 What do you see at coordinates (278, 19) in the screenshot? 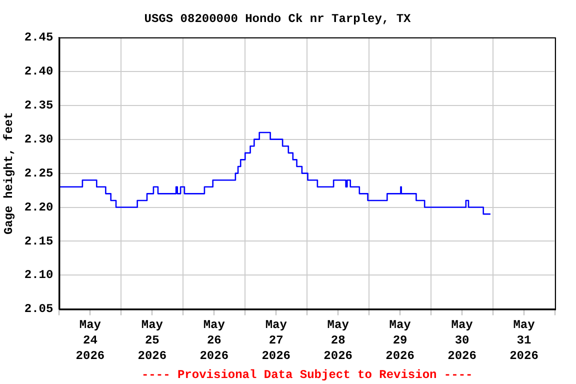
I see `chart-title: USGS 08200000 Hondo Ck nr Tarpley, TX` at bounding box center [278, 19].